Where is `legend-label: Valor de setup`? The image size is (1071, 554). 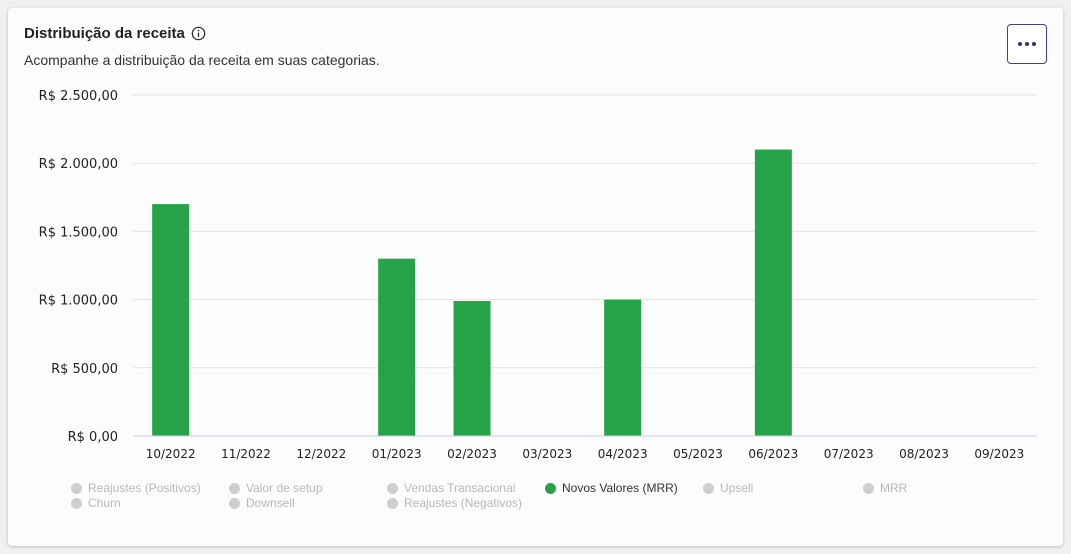
legend-label: Valor de setup is located at coordinates (284, 488).